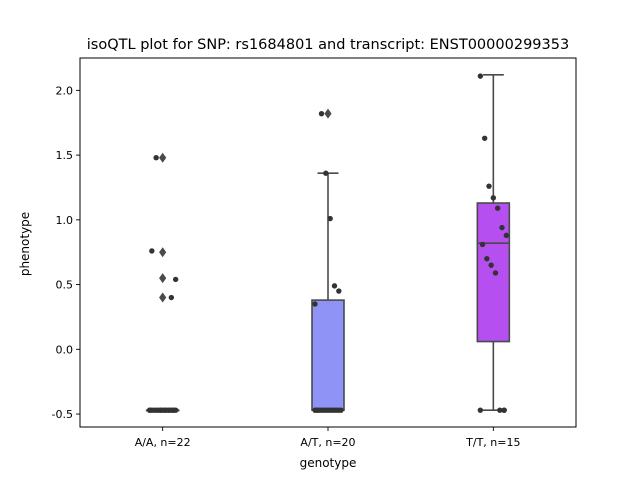  Describe the element at coordinates (65, 349) in the screenshot. I see `y-tick-label-1: 0.0` at that location.